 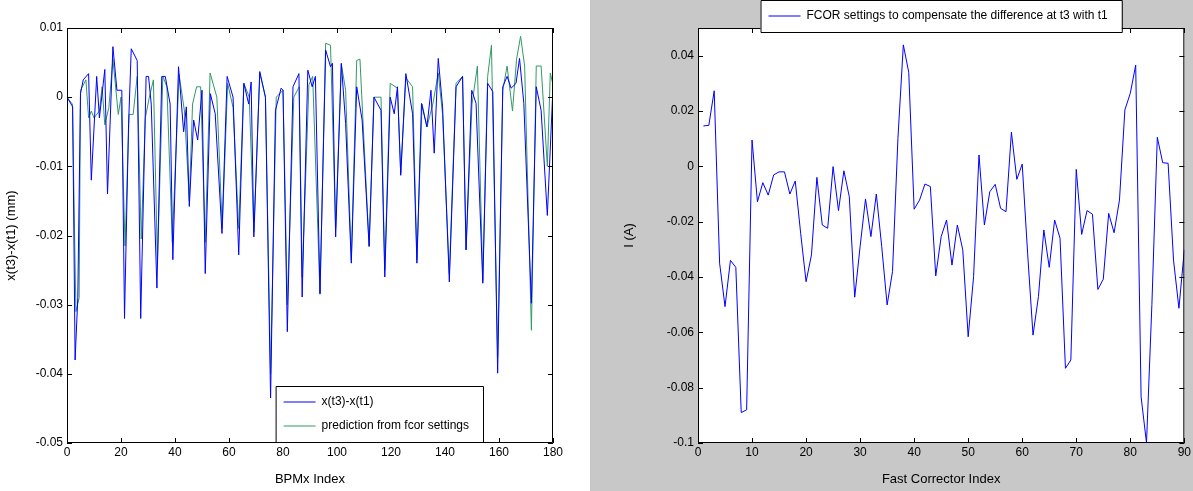 I want to click on y-tick-label: -0.06, so click(x=680, y=331).